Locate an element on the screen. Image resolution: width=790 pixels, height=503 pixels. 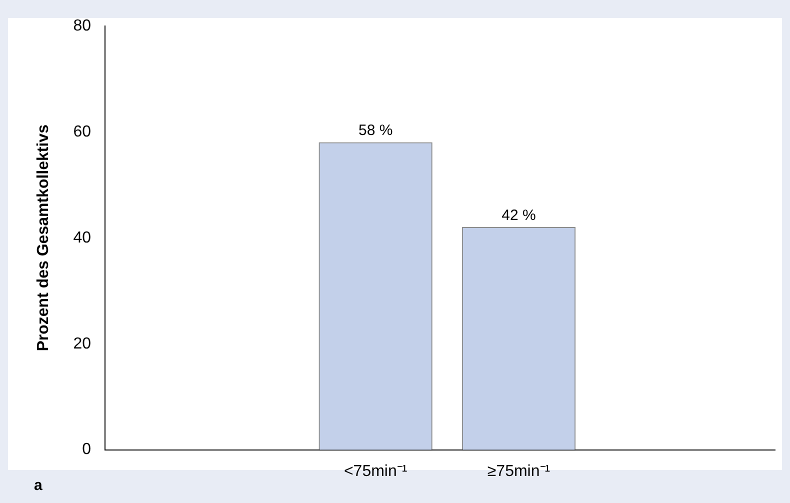
y-tick-label: 40 is located at coordinates (82, 237).